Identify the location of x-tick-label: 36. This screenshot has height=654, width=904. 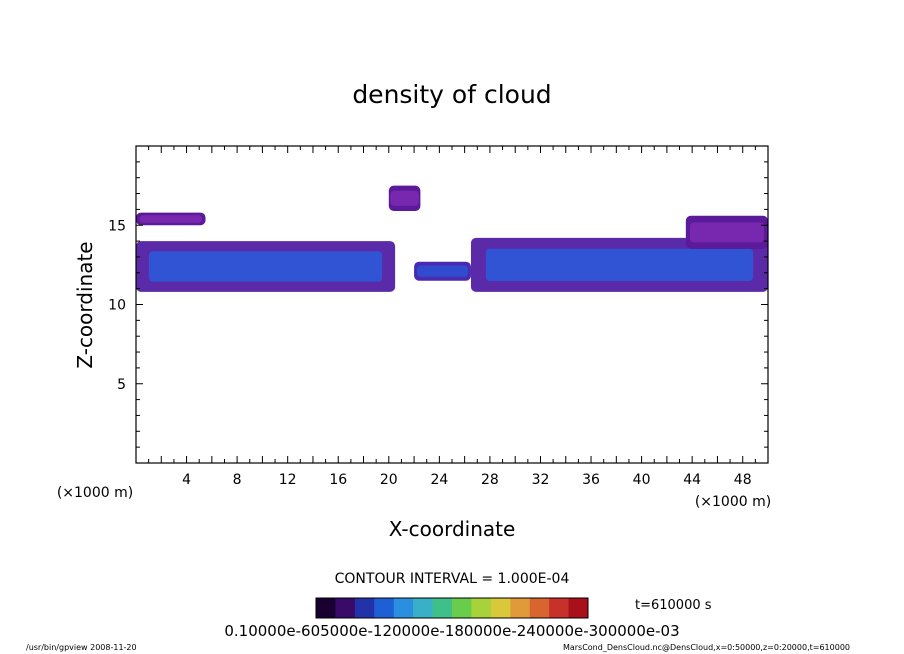
(591, 480).